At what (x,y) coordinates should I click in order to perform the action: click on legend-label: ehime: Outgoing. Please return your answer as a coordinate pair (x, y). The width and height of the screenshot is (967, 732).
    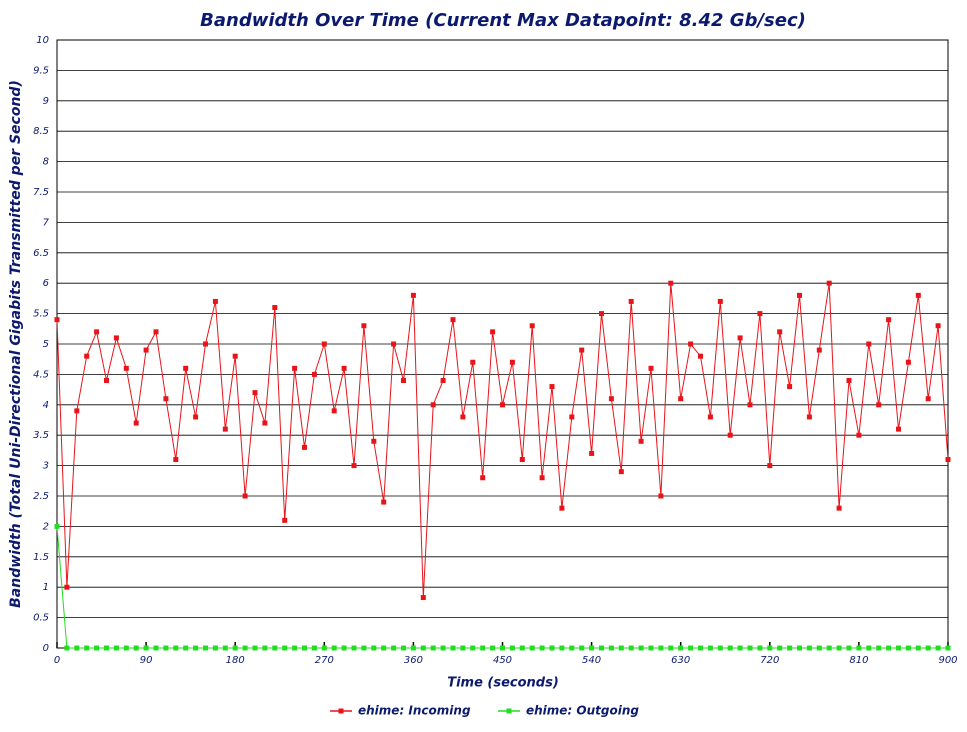
    Looking at the image, I should click on (582, 711).